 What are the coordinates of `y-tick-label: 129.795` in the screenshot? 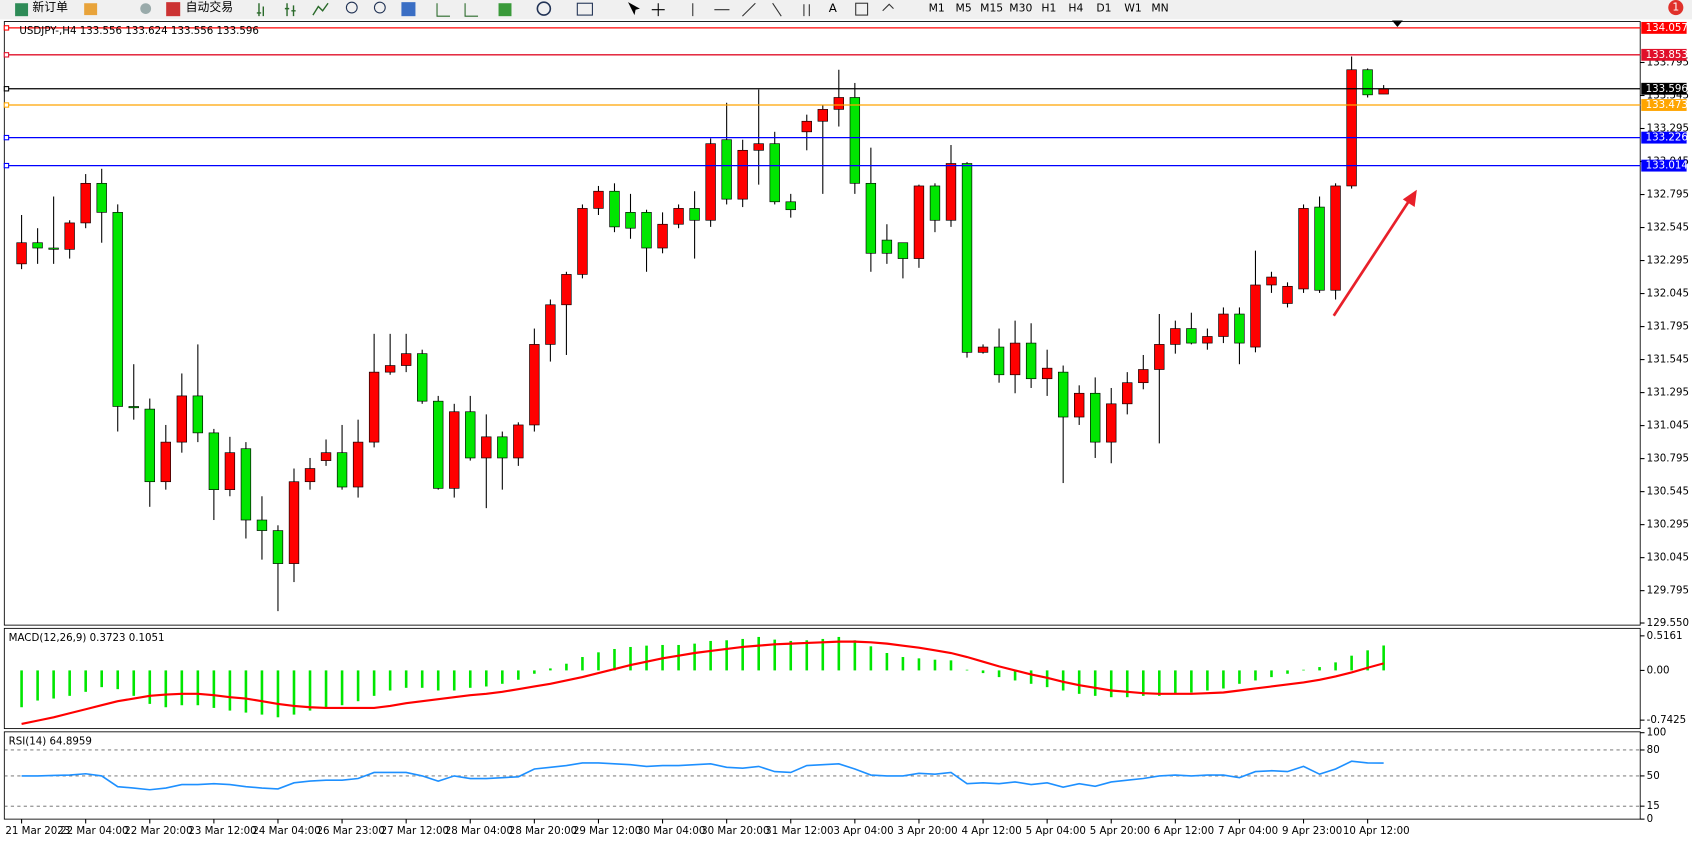 It's located at (1668, 591).